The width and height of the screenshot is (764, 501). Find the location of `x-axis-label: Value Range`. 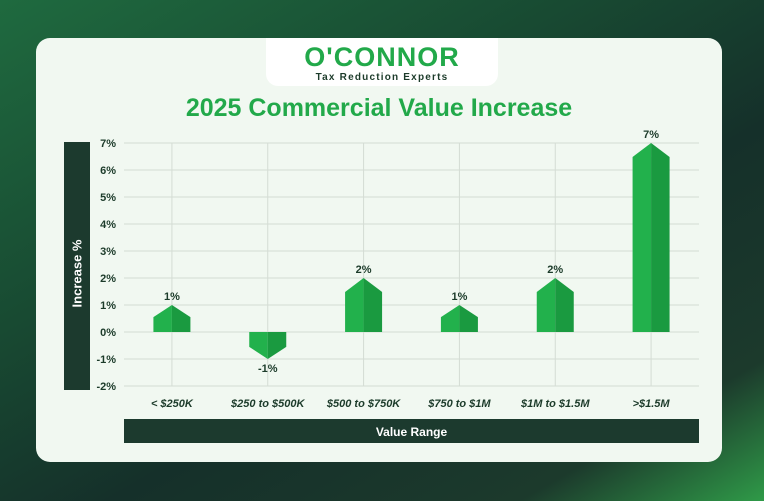

x-axis-label: Value Range is located at coordinates (411, 432).